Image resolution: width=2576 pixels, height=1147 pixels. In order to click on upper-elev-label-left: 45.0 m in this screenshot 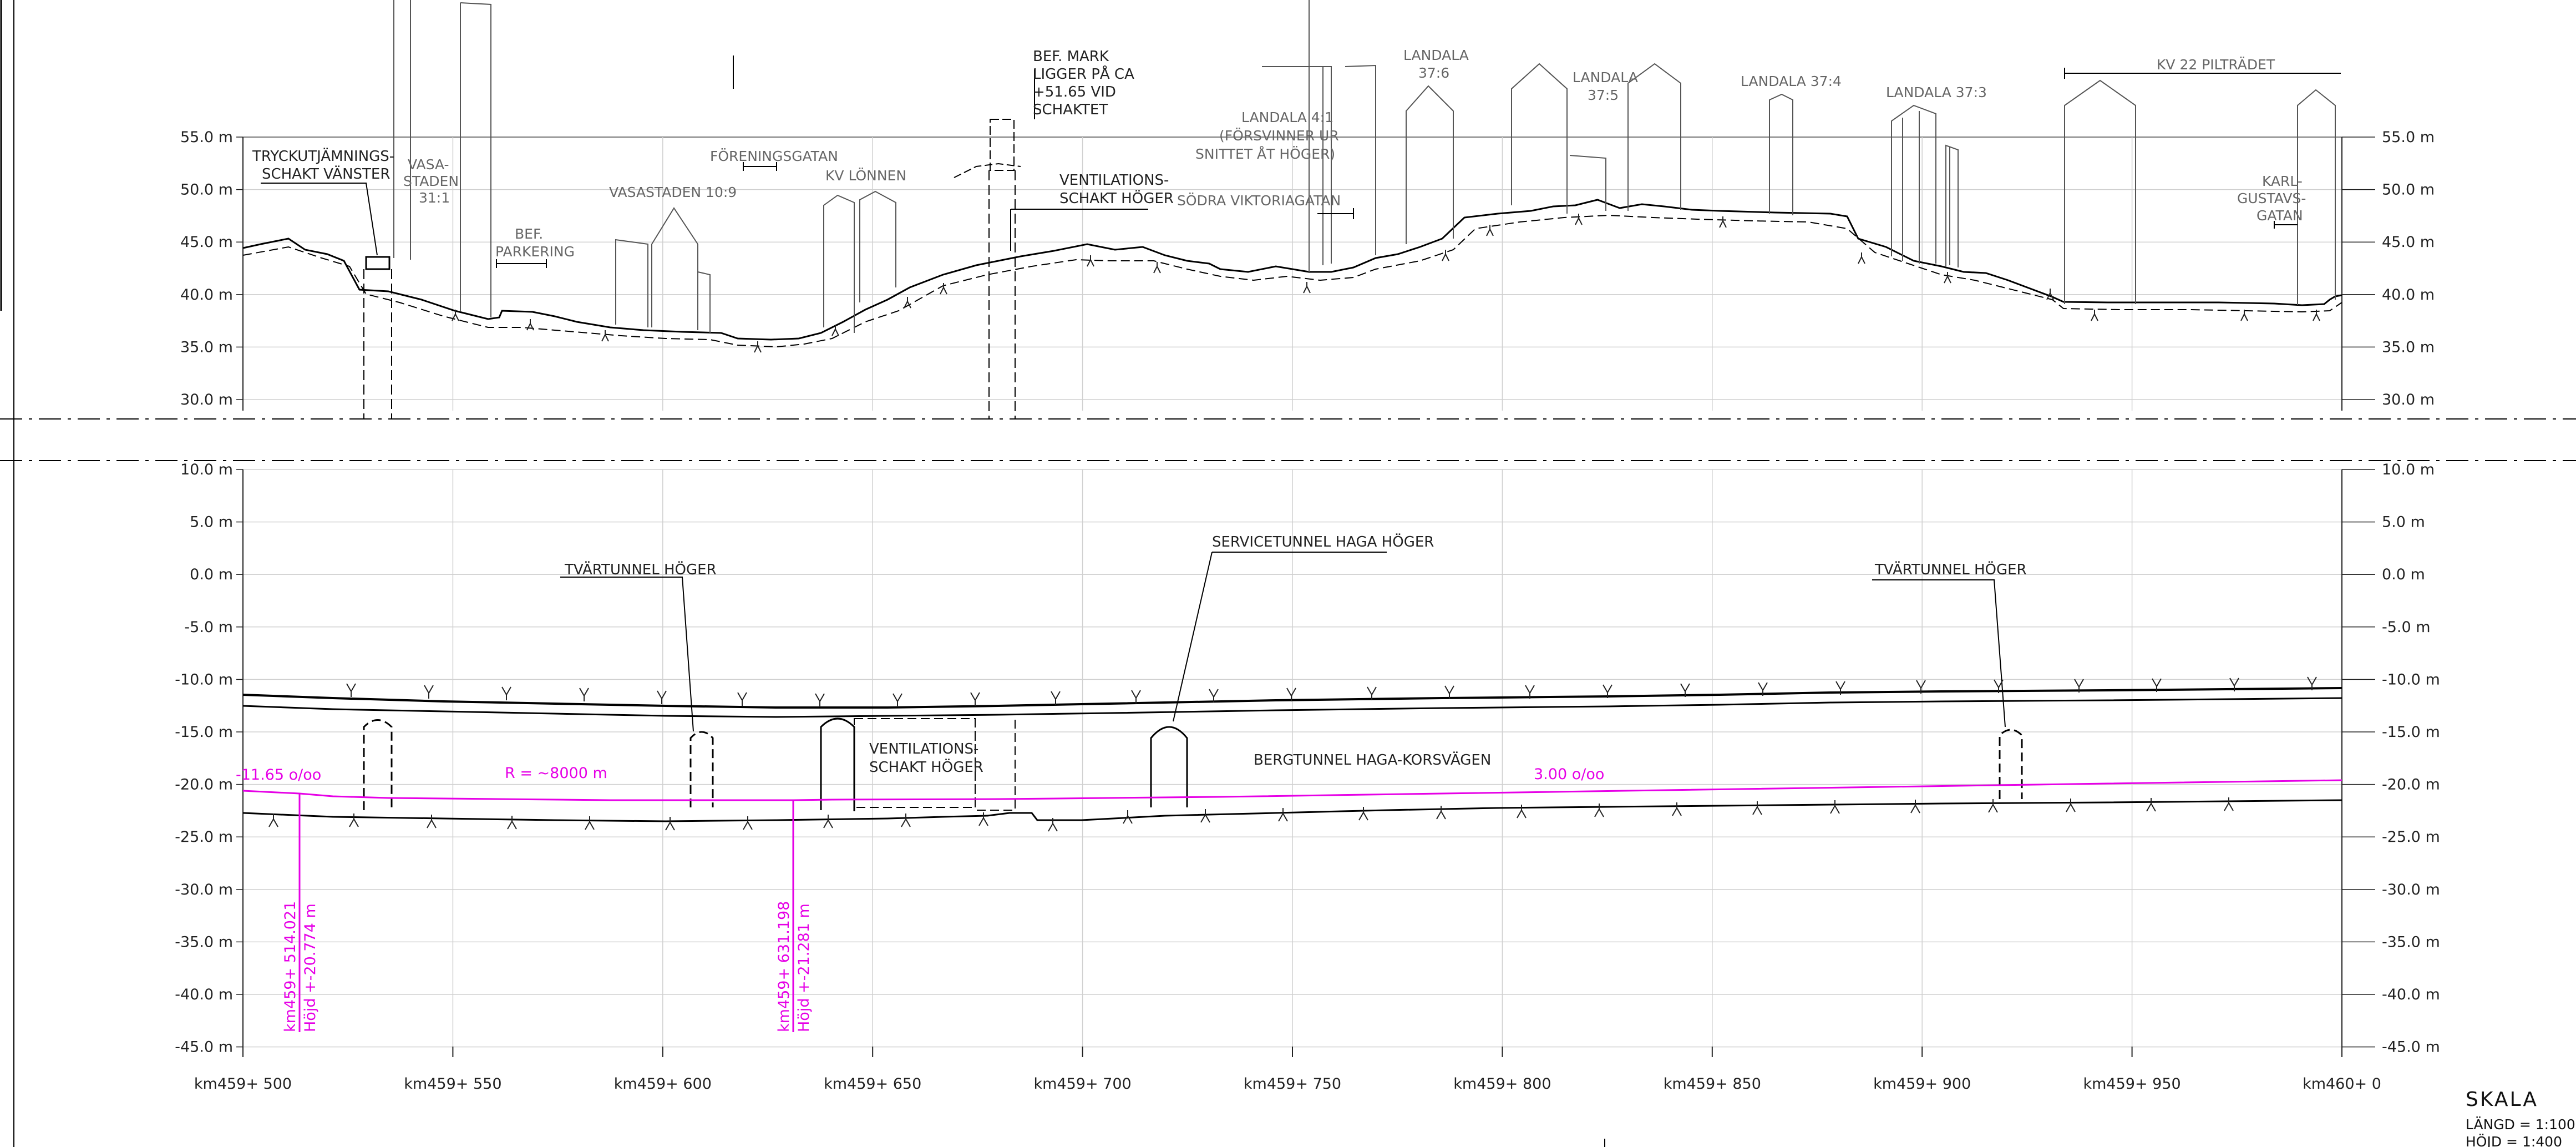, I will do `click(206, 242)`.